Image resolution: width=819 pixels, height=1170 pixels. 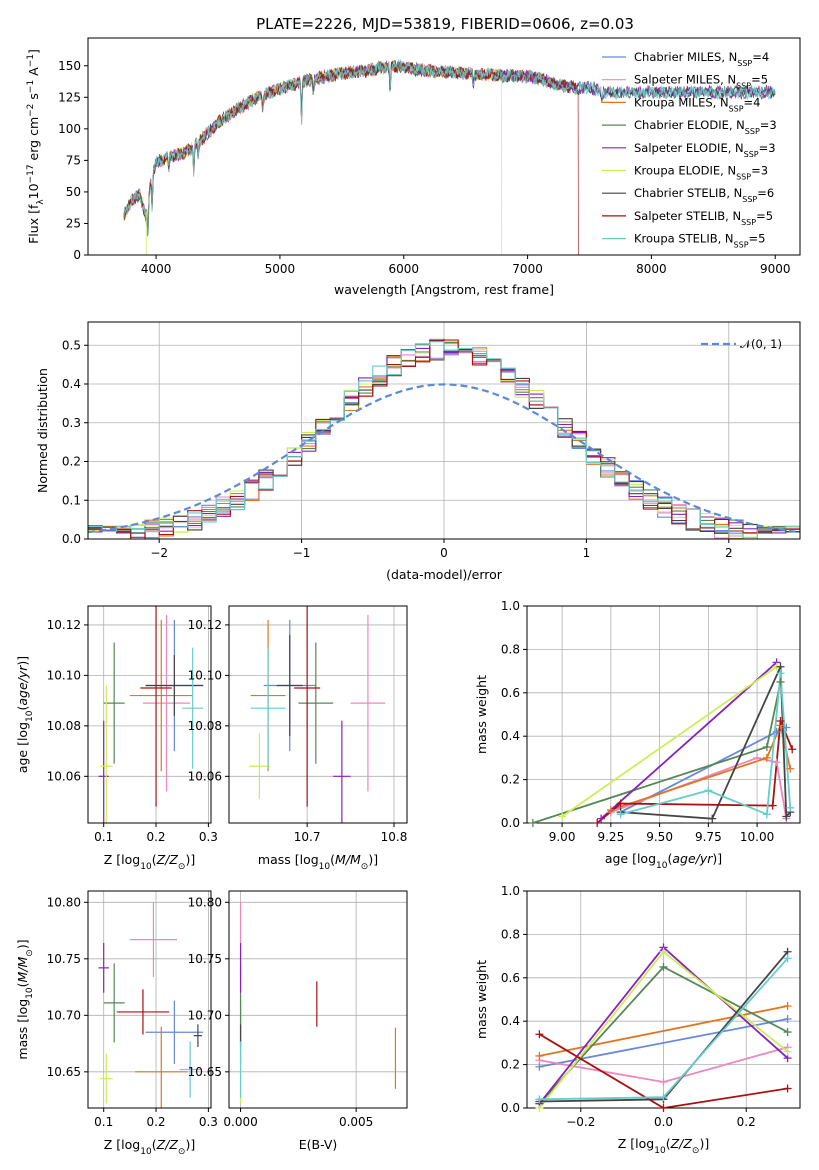 I want to click on y-axis-label: Normed distribution, so click(x=42, y=430).